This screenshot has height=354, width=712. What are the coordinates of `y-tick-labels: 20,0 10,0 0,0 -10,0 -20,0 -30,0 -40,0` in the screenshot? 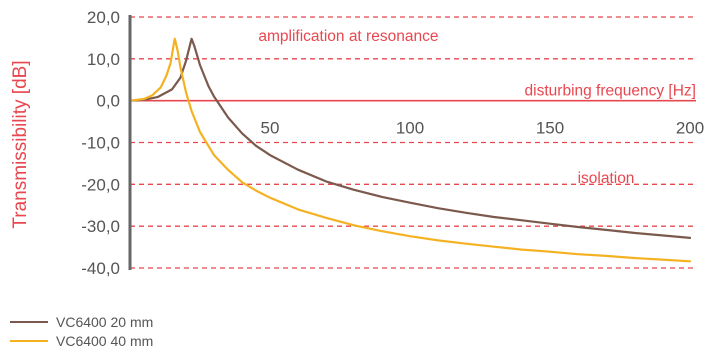 It's located at (100, 143).